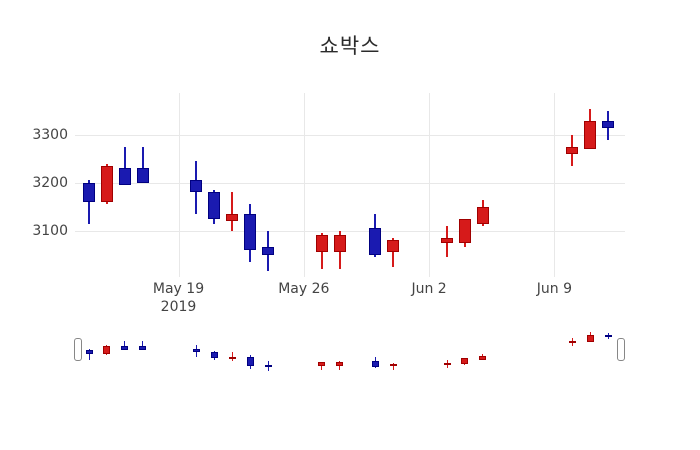 The image size is (700, 450). Describe the element at coordinates (78, 349) in the screenshot. I see `rangeslider-left-handle` at that location.